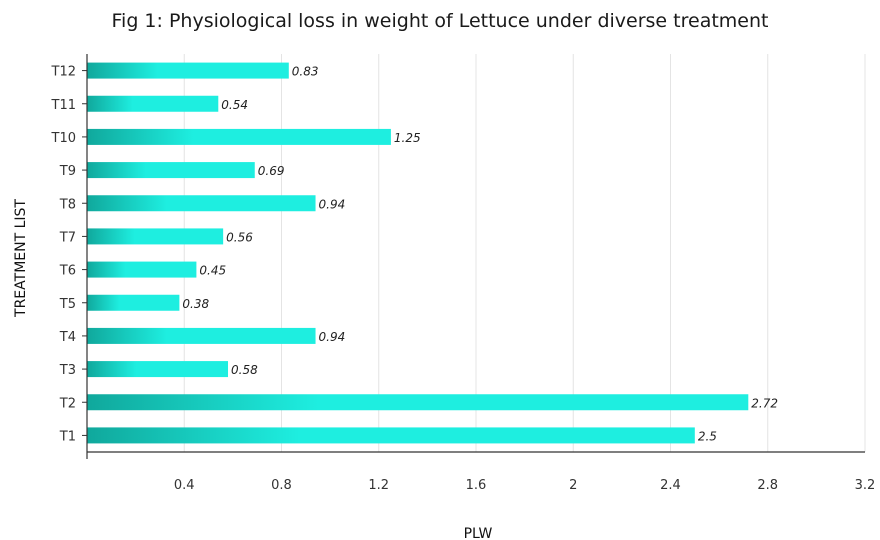 Image resolution: width=880 pixels, height=540 pixels. What do you see at coordinates (764, 403) in the screenshot?
I see `value-label-t2: 2.72` at bounding box center [764, 403].